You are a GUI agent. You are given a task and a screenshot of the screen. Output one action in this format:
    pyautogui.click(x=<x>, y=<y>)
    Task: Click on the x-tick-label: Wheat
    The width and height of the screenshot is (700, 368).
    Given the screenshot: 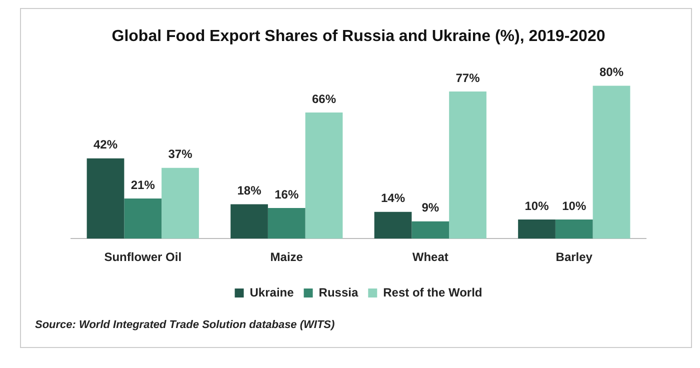 What is the action you would take?
    pyautogui.click(x=430, y=257)
    